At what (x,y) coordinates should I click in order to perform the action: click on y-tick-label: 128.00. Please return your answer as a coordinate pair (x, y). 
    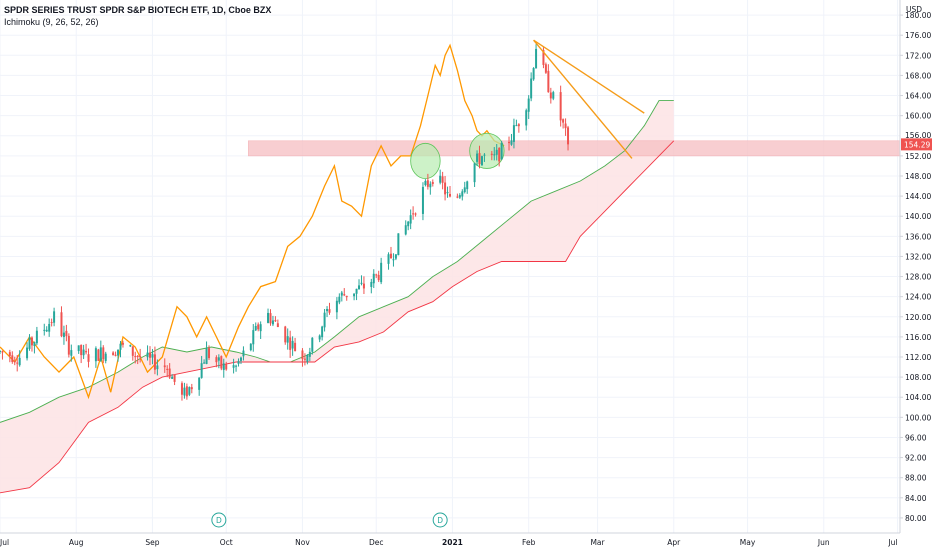
    Looking at the image, I should click on (918, 277).